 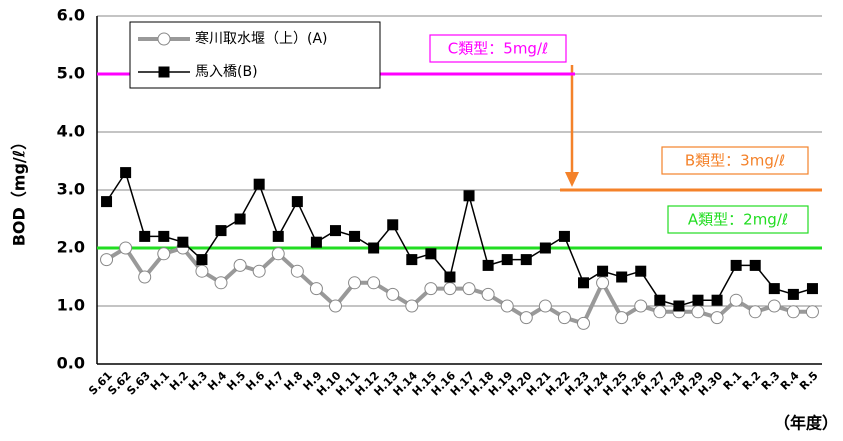 I want to click on y-tick-label: 5.0, so click(x=71, y=73).